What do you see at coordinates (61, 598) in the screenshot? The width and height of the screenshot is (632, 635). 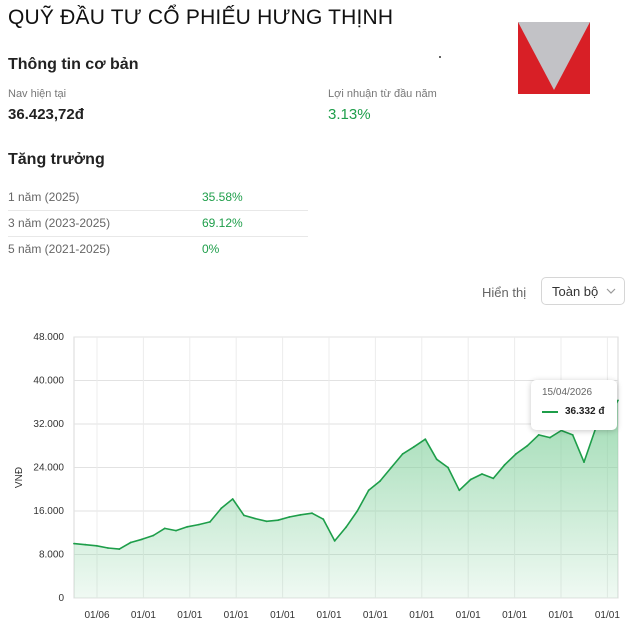 I see `y-tick-label: 0` at bounding box center [61, 598].